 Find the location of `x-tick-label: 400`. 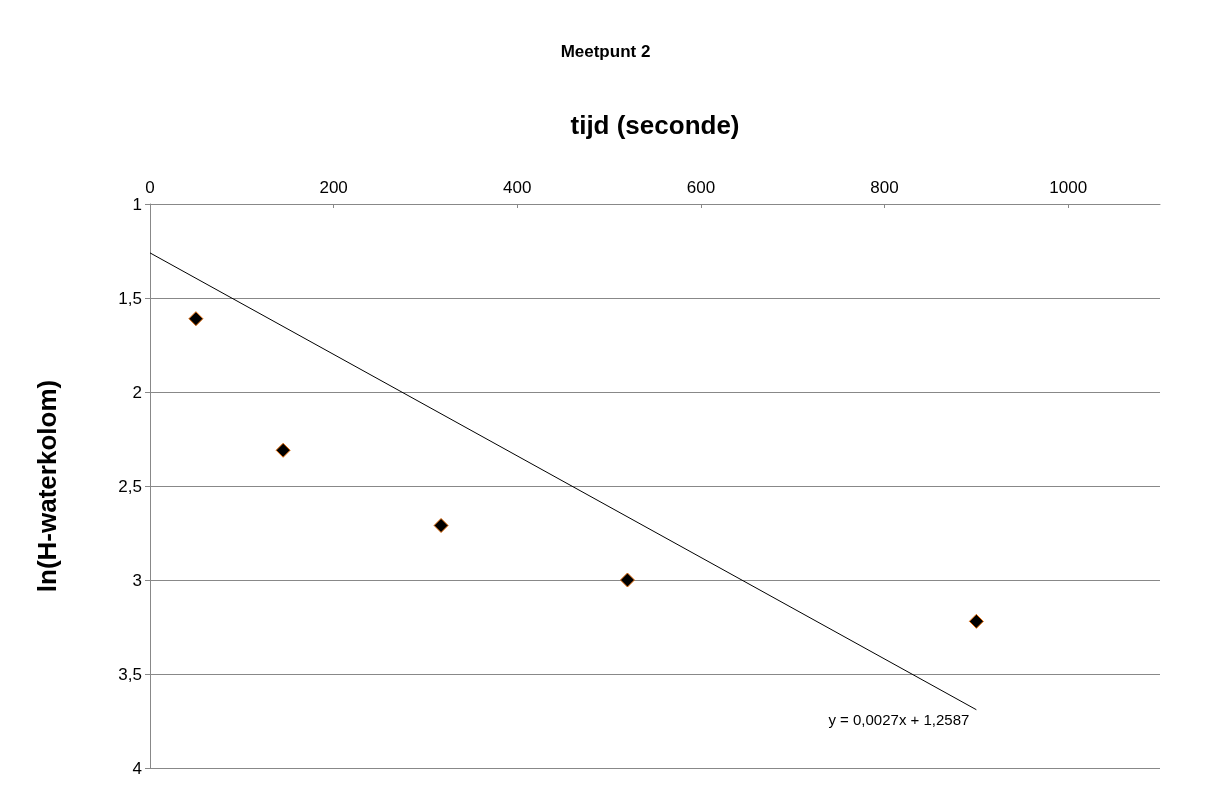

x-tick-label: 400 is located at coordinates (517, 187).